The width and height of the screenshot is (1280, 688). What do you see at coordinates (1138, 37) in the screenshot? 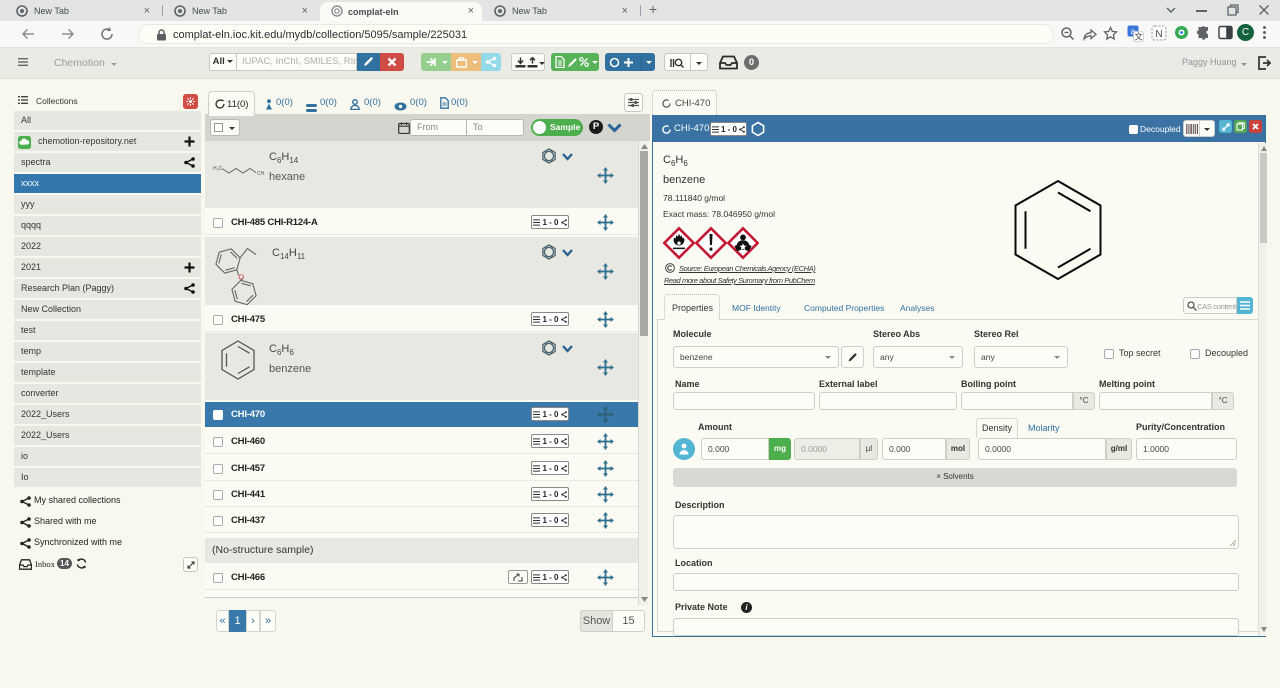
I see `svg-text: 文` at bounding box center [1138, 37].